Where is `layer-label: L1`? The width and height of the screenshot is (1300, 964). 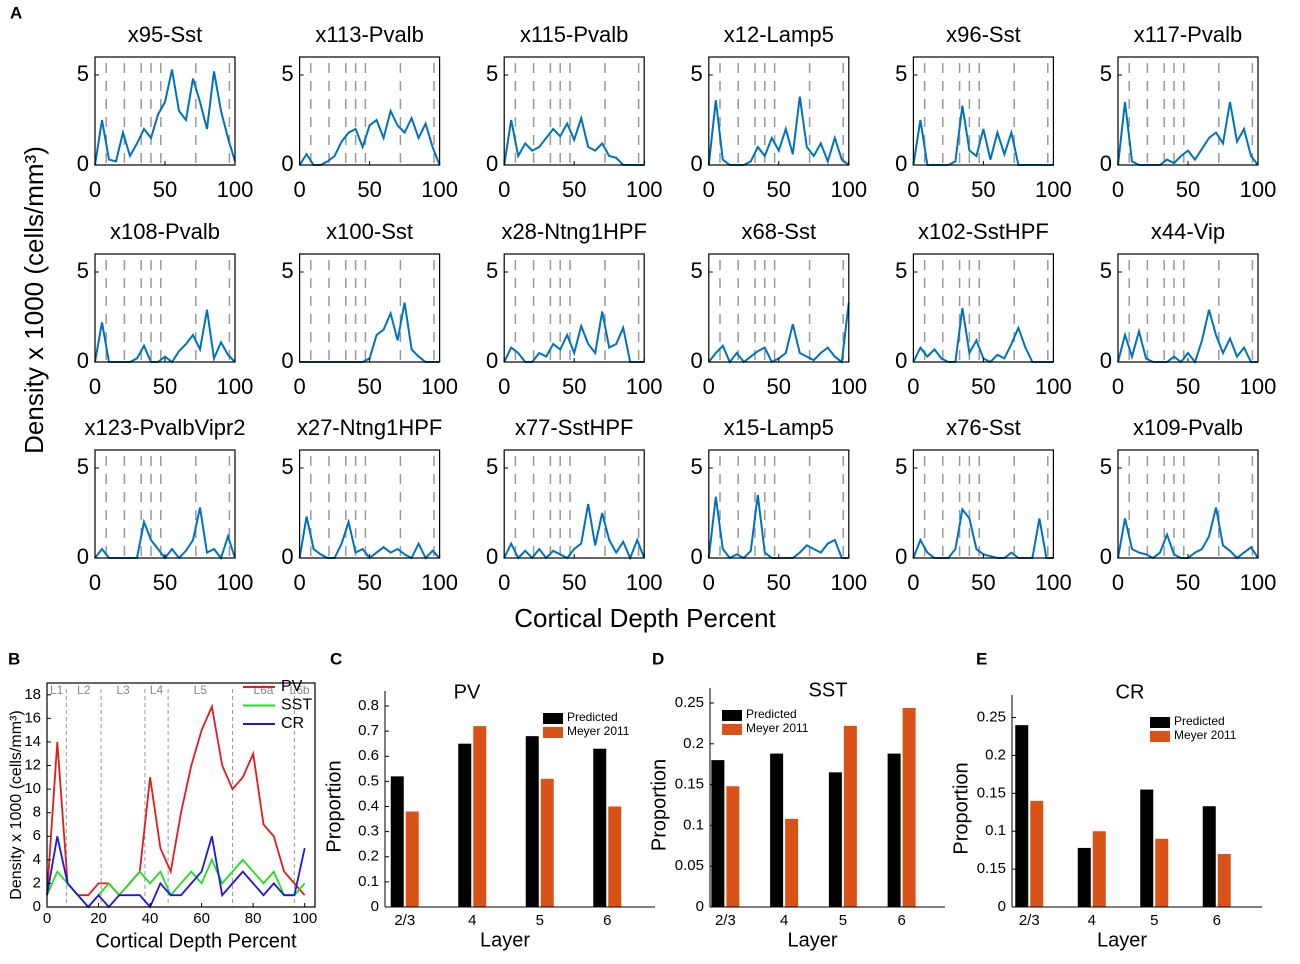
layer-label: L1 is located at coordinates (57, 690).